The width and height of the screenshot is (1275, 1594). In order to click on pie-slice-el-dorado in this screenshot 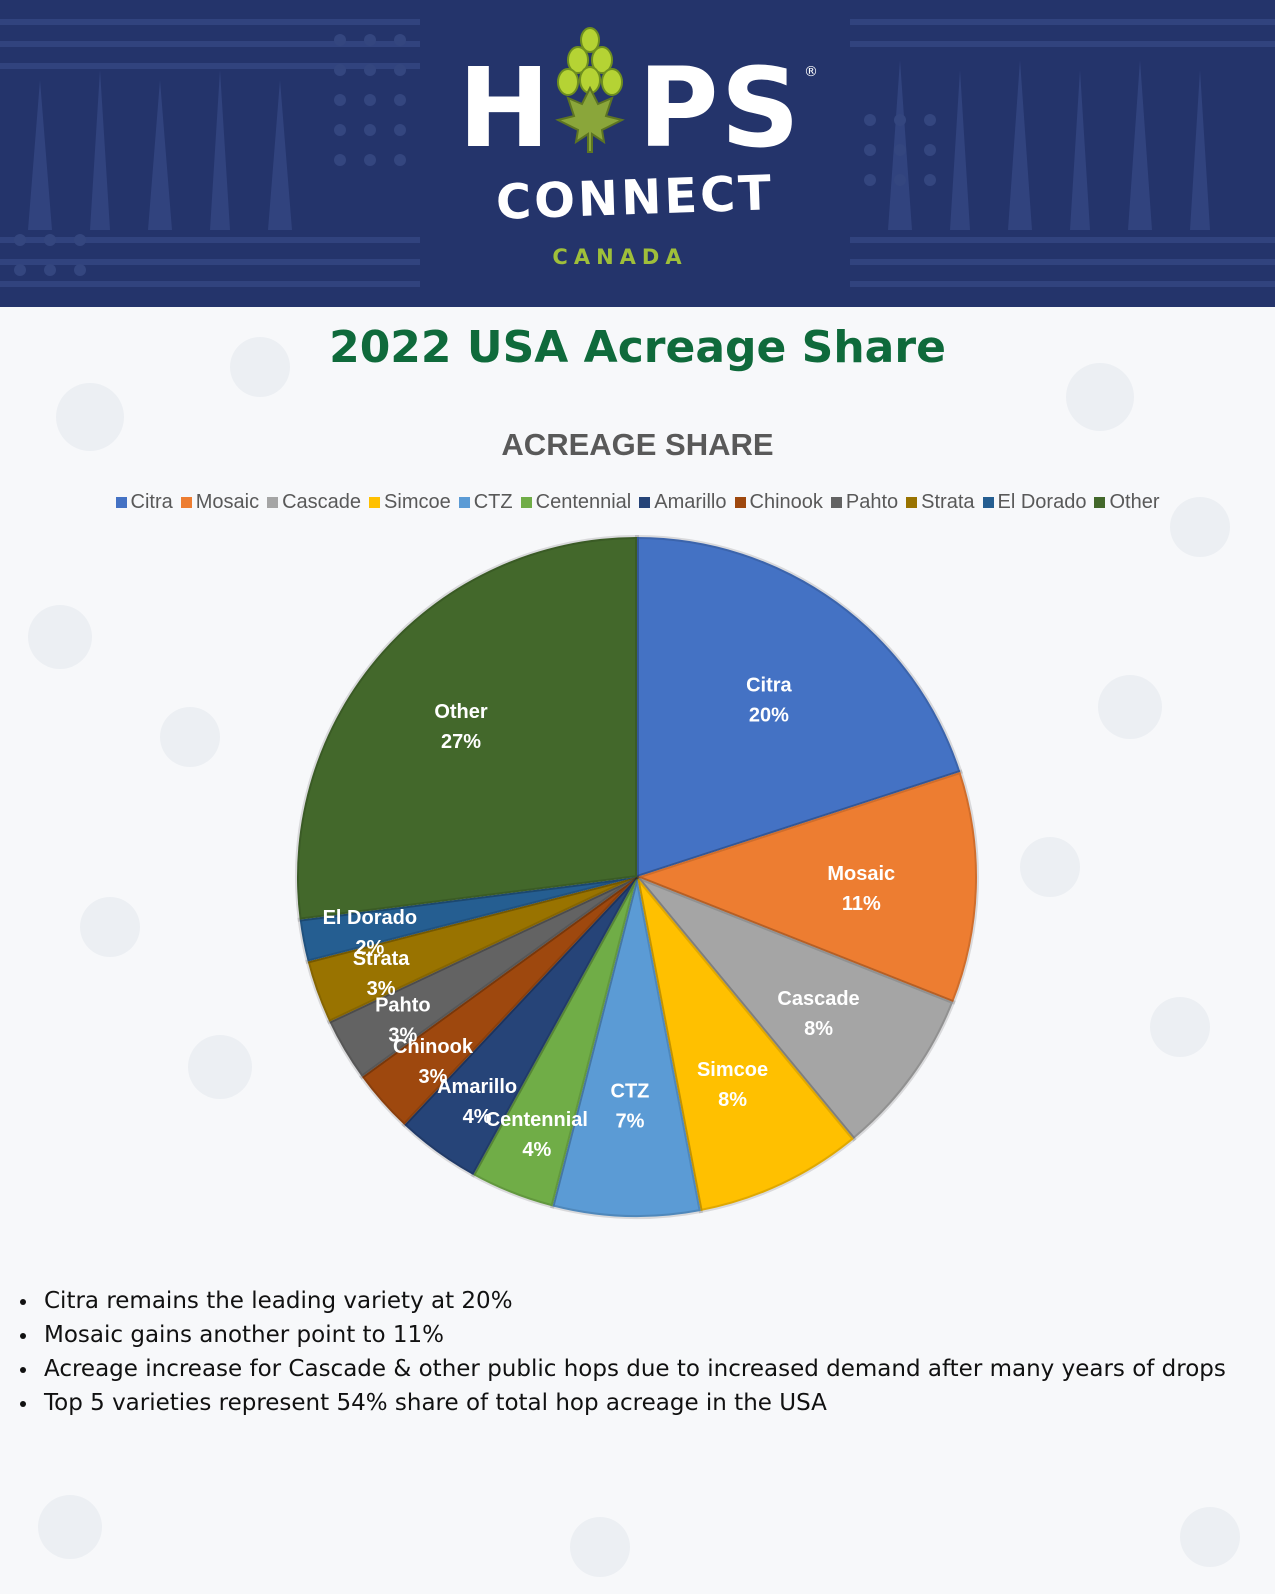, I will do `click(467, 919)`.